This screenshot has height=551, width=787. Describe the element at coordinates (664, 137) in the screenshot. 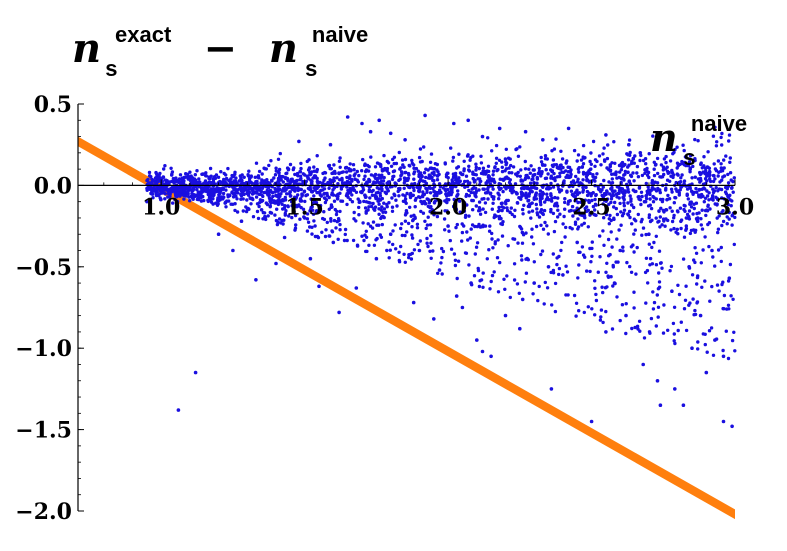

I see `x-title-main: n` at that location.